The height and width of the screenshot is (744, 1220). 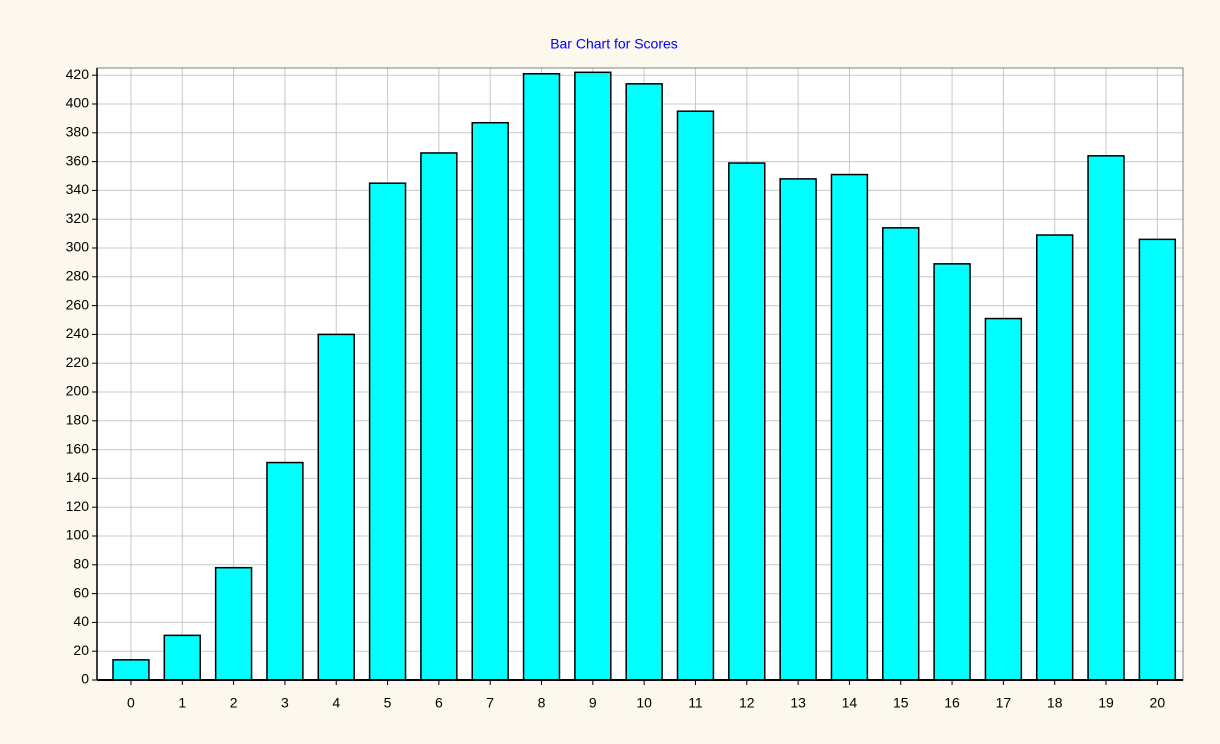 What do you see at coordinates (182, 703) in the screenshot?
I see `x-tick-label: 1` at bounding box center [182, 703].